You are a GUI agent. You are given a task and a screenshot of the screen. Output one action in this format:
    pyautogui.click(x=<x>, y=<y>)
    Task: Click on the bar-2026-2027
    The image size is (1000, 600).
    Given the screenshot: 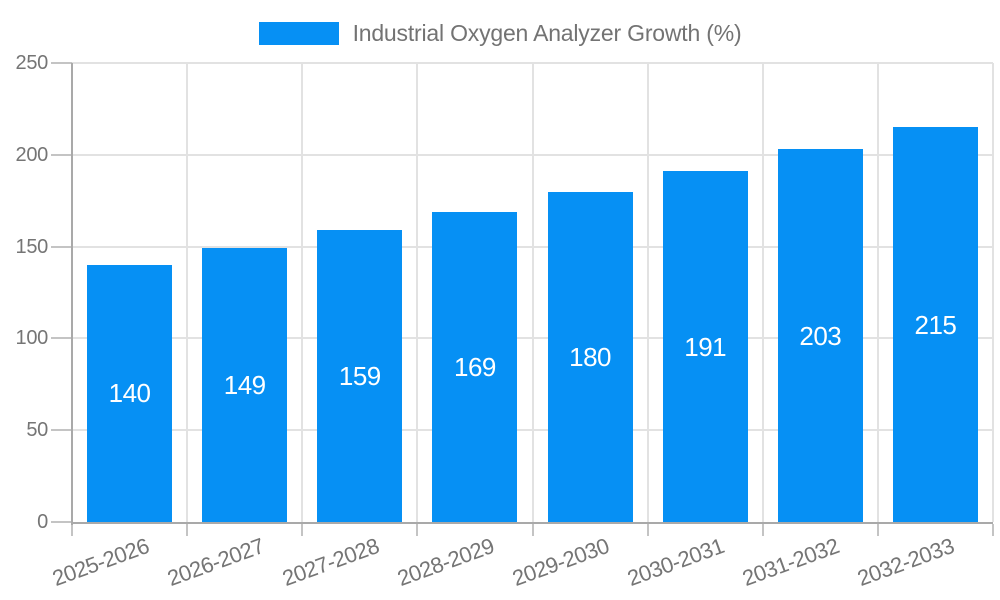 What is the action you would take?
    pyautogui.click(x=245, y=385)
    